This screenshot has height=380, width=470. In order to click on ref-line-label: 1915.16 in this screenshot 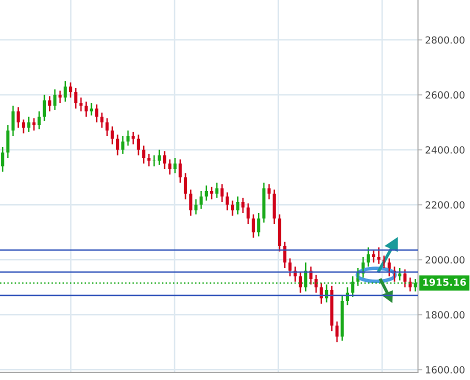, I will do `click(444, 282)`.